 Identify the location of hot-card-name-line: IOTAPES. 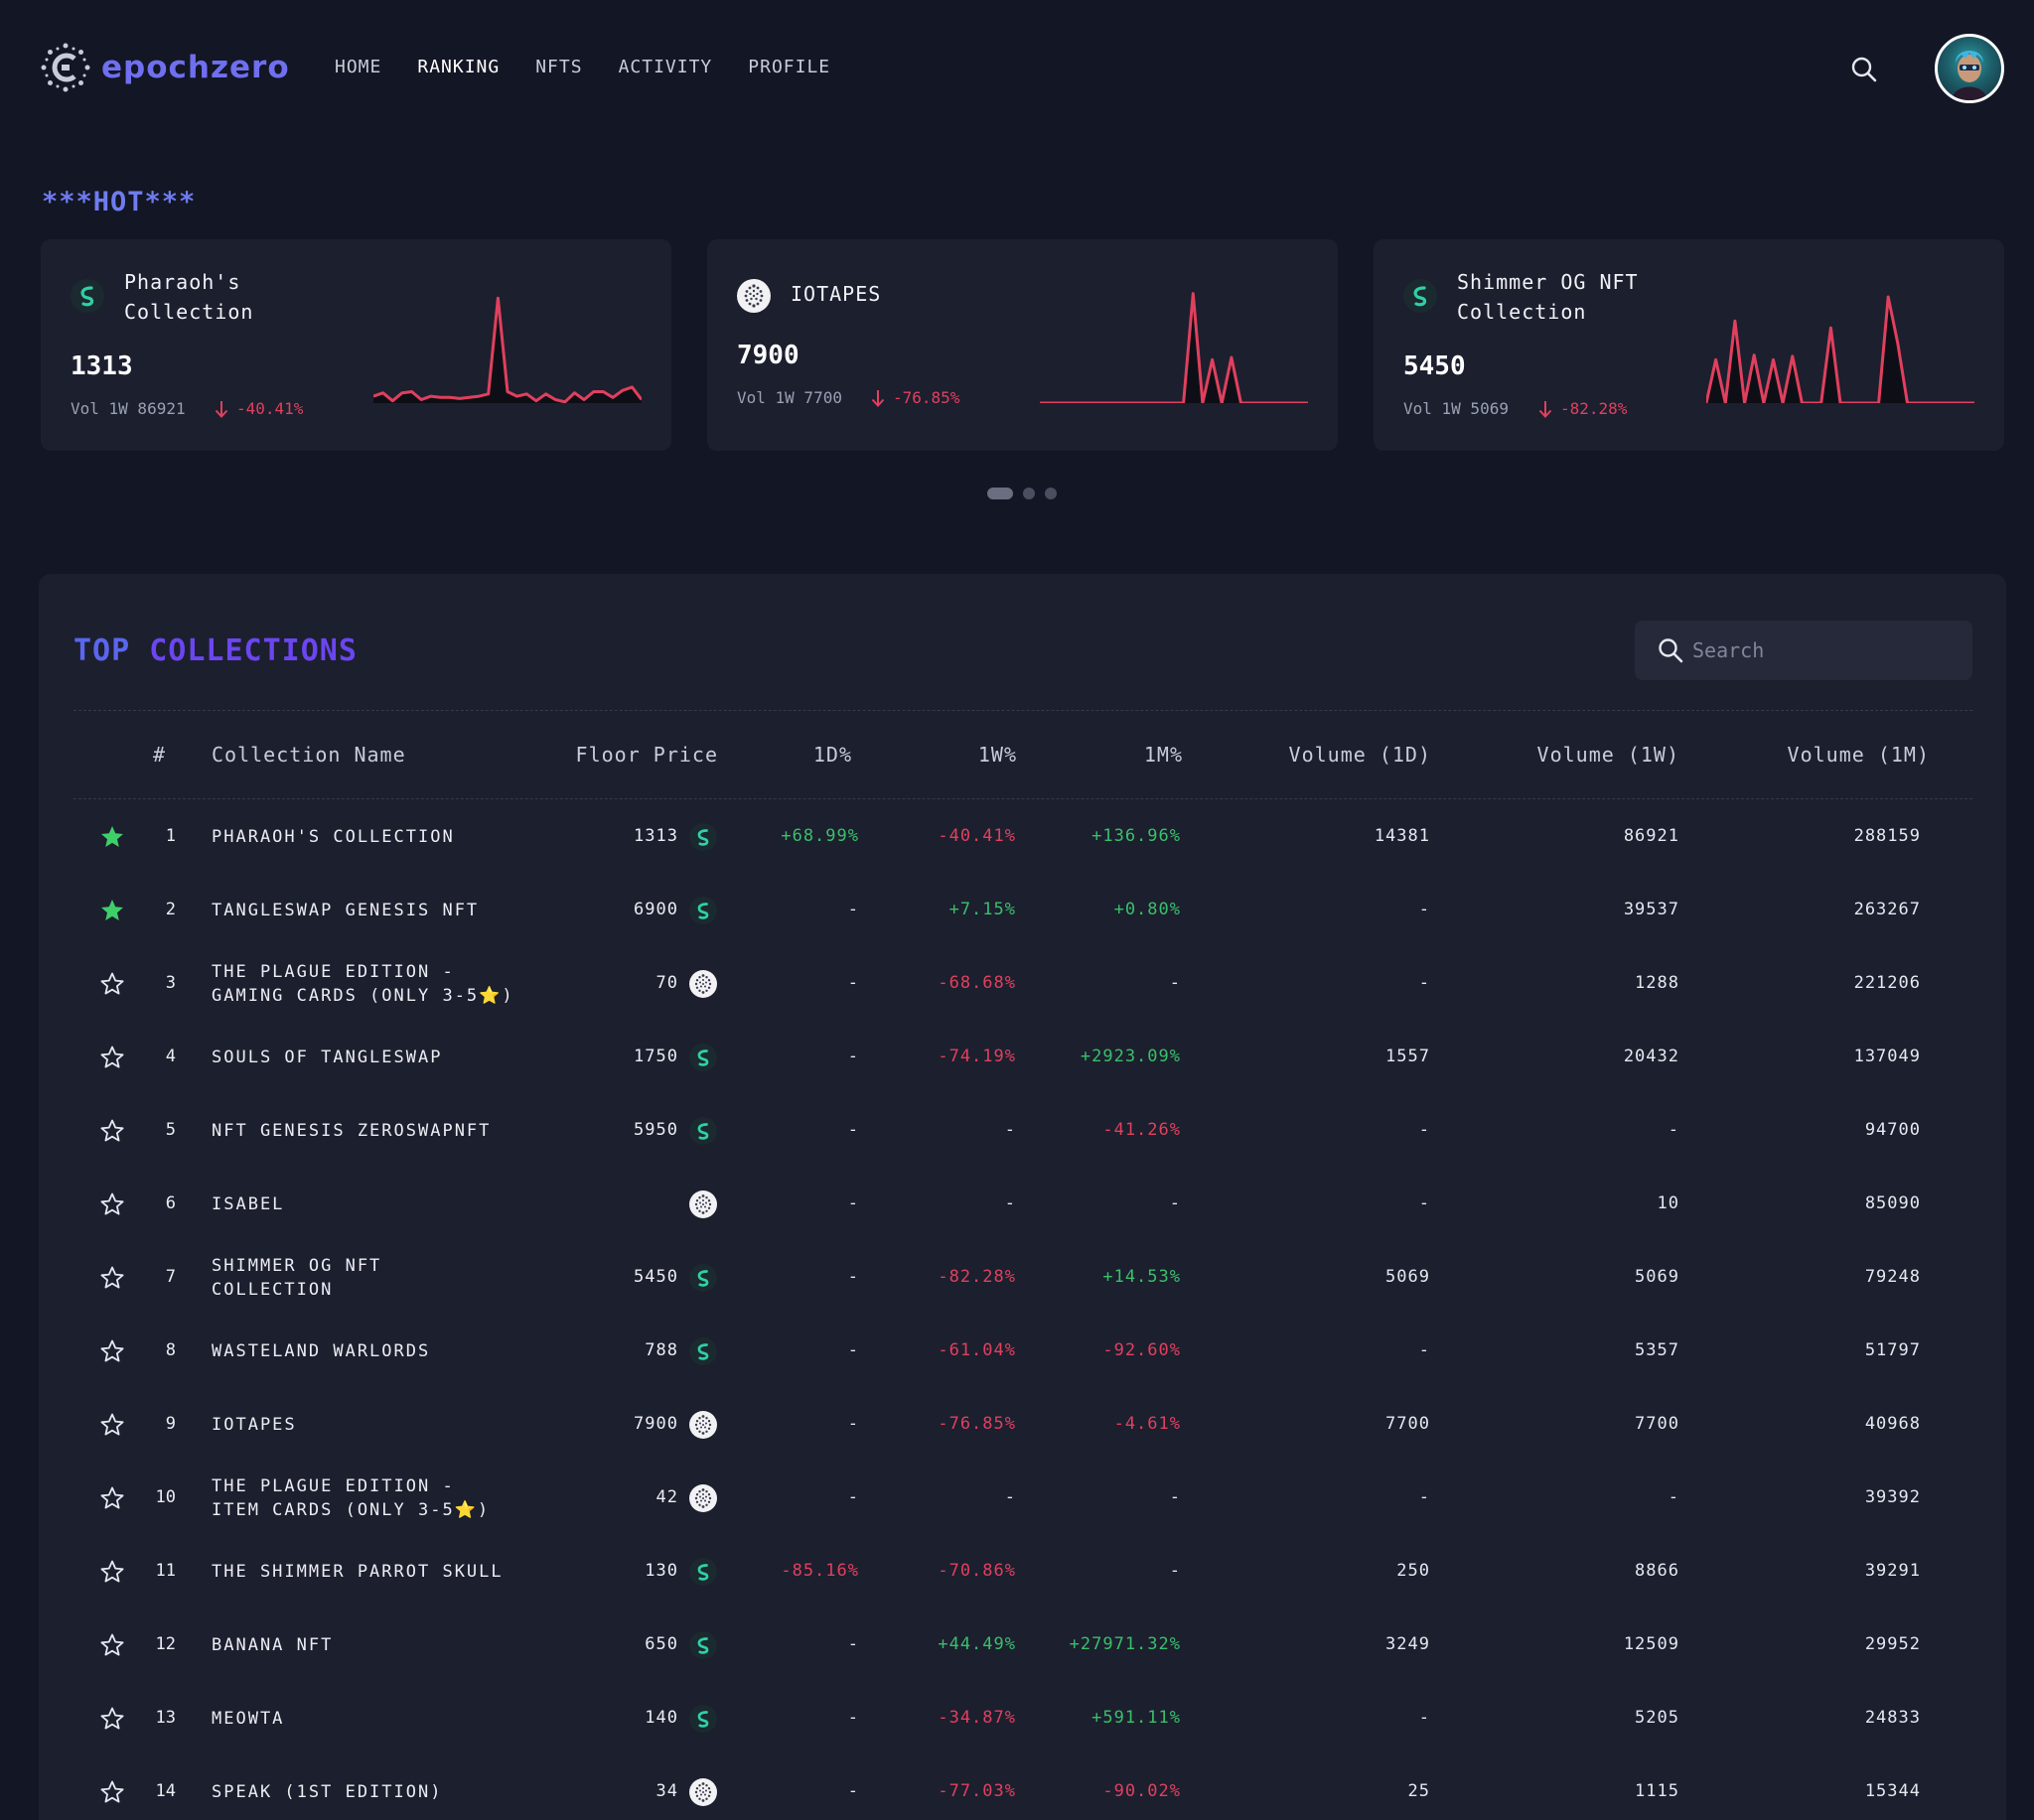
(837, 294).